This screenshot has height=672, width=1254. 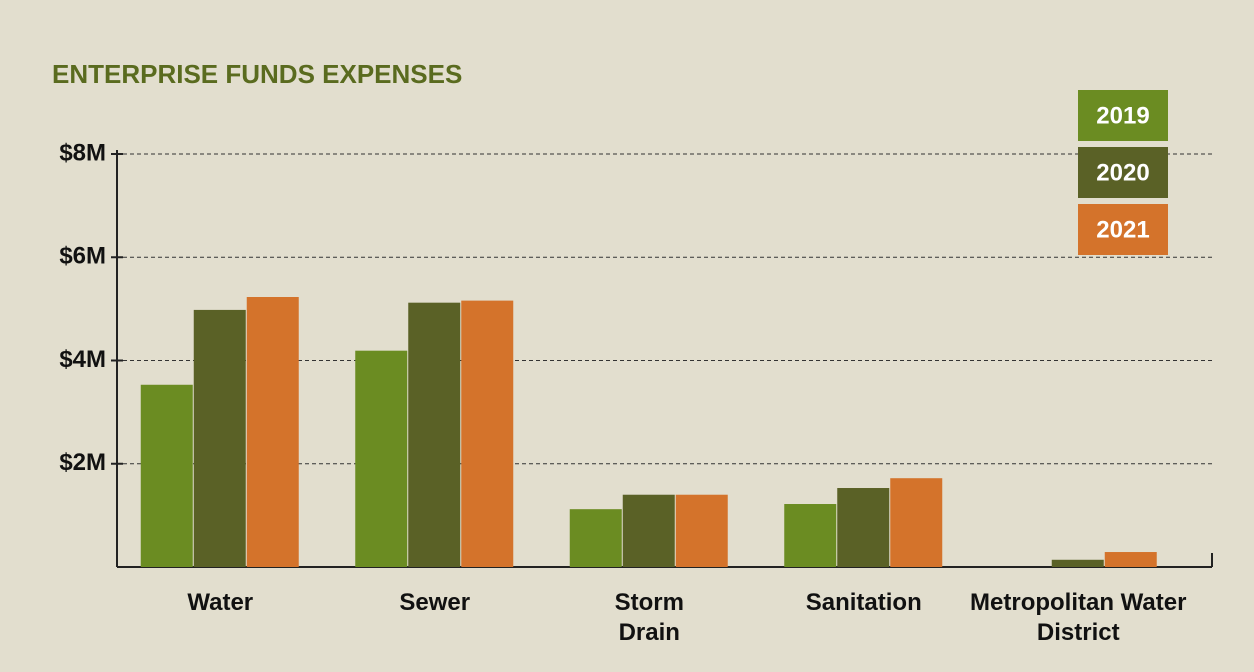 What do you see at coordinates (220, 602) in the screenshot?
I see `x-tick-label: Water` at bounding box center [220, 602].